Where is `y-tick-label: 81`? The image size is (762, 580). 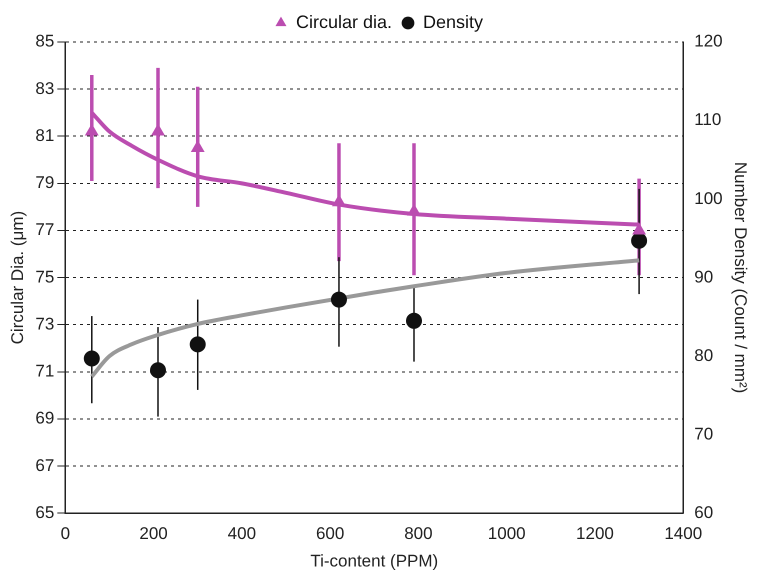
y-tick-label: 81 is located at coordinates (44, 135).